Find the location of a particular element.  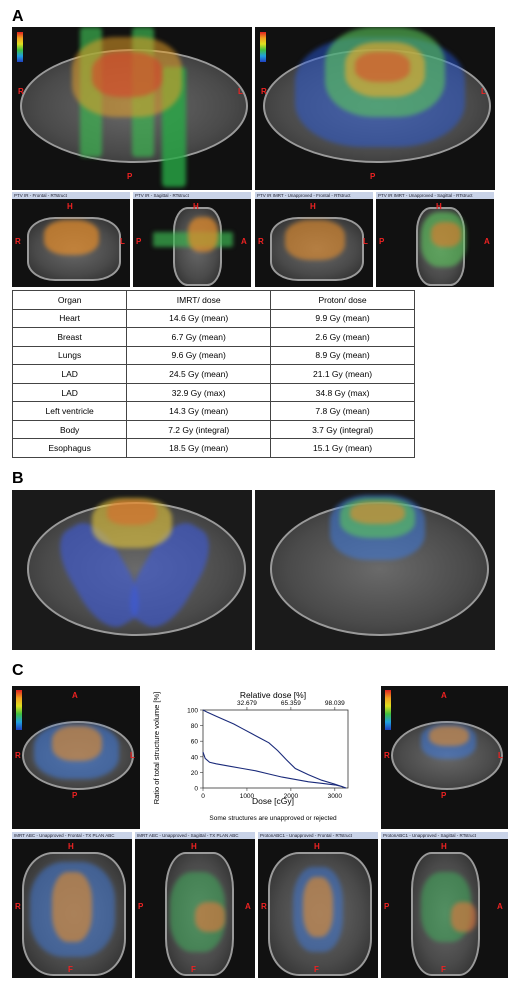

panel-a-imrt-sagittal-view: PTV IR - Sagittal - RTstruct P A H is located at coordinates (192, 239).